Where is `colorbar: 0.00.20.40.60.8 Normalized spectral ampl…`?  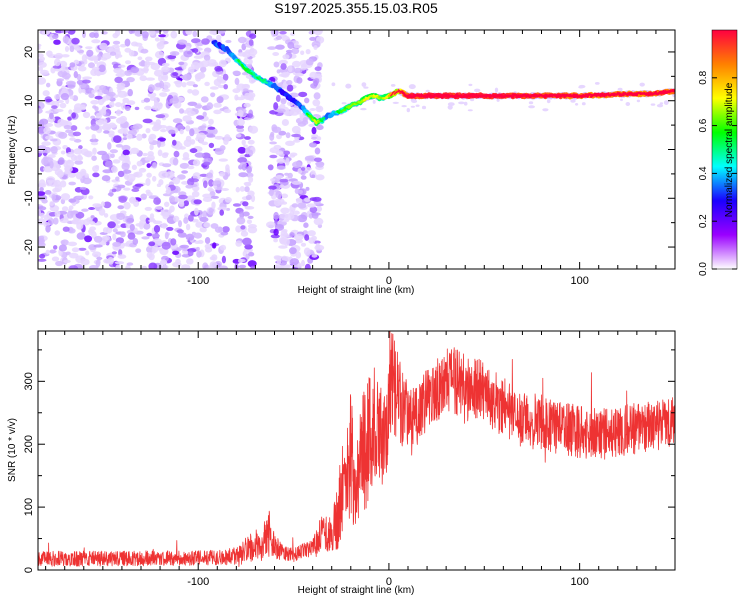
colorbar: 0.00.20.40.60.8 Normalized spectral ampl… is located at coordinates (717, 153).